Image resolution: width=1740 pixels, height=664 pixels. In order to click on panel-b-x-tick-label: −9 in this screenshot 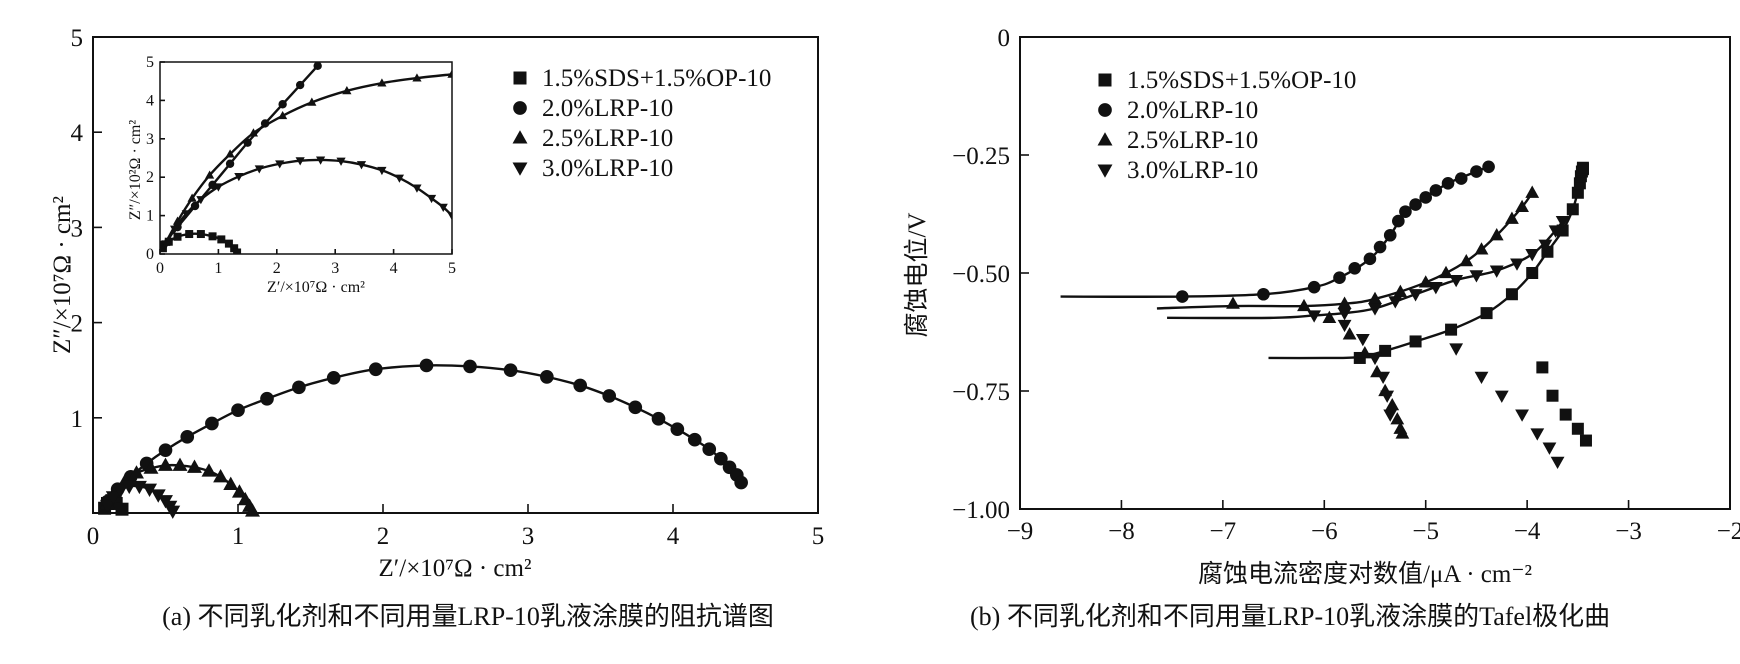, I will do `click(1020, 531)`.